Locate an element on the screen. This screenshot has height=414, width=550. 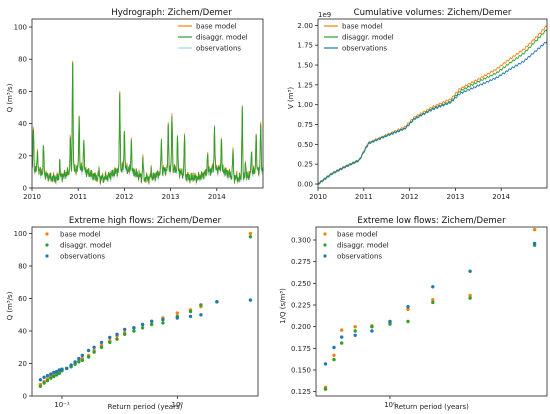
hydro-line-disaggr-model is located at coordinates (147, 123).